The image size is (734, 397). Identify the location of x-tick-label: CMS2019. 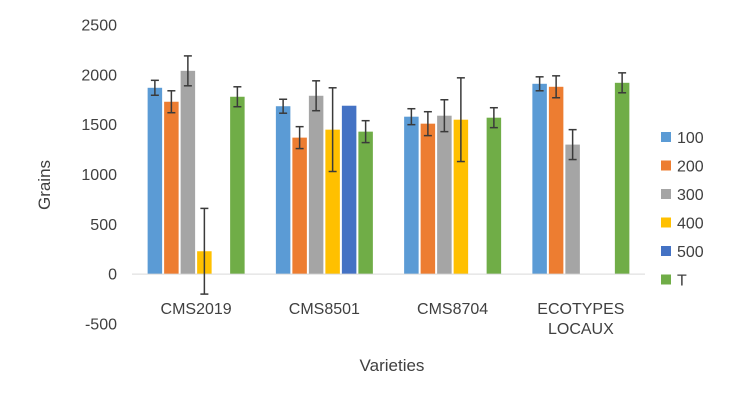
(196, 309).